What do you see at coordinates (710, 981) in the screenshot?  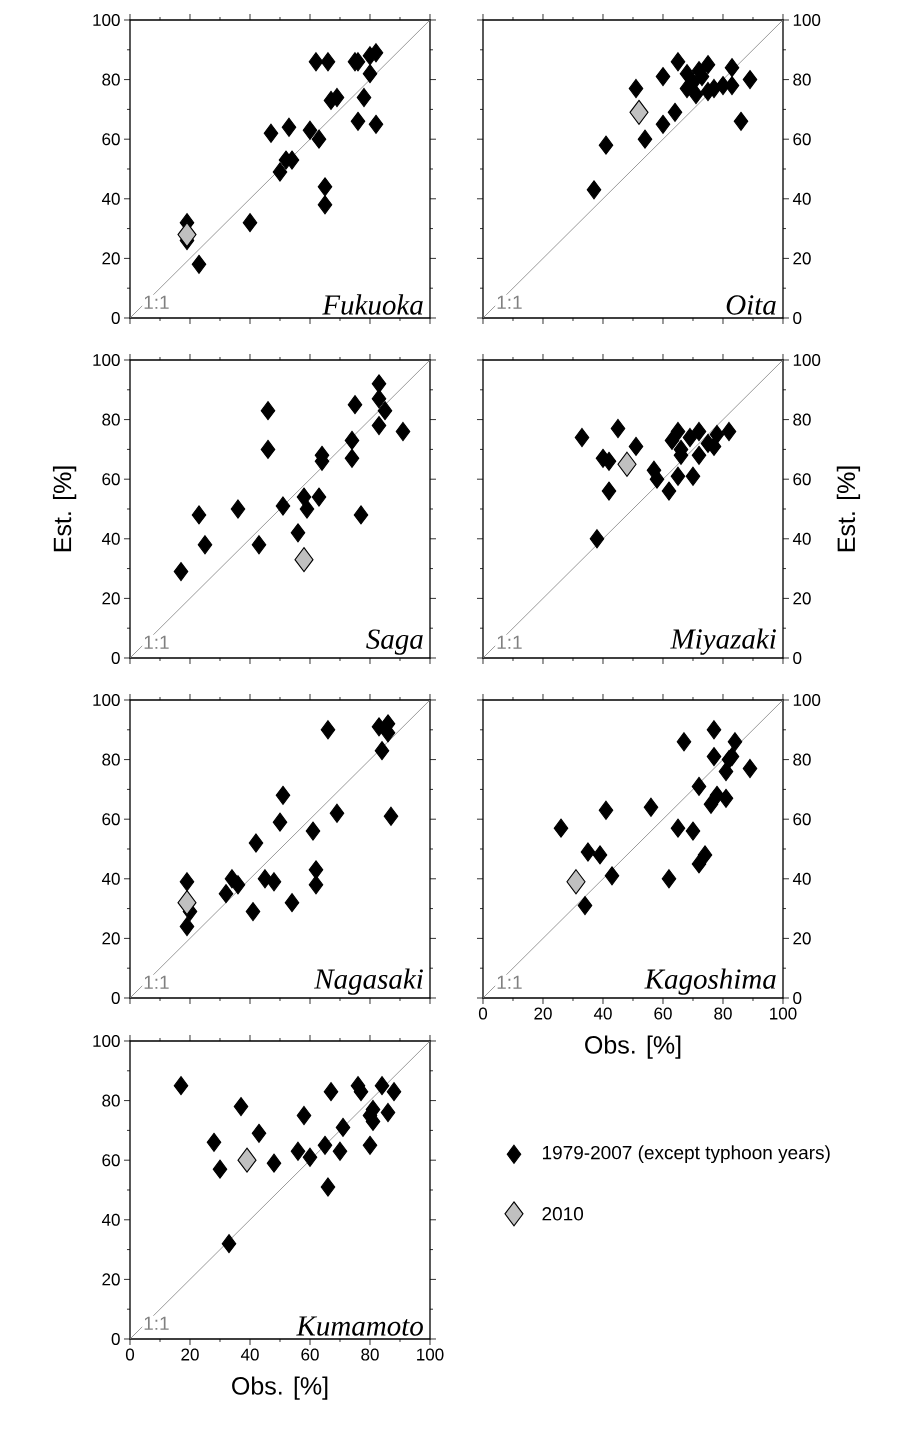 I see `text: Kagoshima` at bounding box center [710, 981].